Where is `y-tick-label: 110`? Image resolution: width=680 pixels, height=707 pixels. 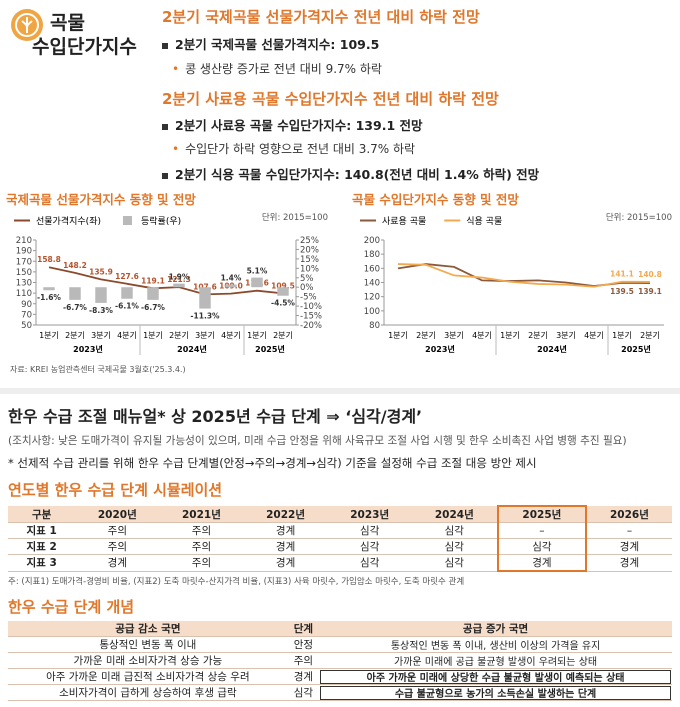
y-tick-label: 110 is located at coordinates (24, 294).